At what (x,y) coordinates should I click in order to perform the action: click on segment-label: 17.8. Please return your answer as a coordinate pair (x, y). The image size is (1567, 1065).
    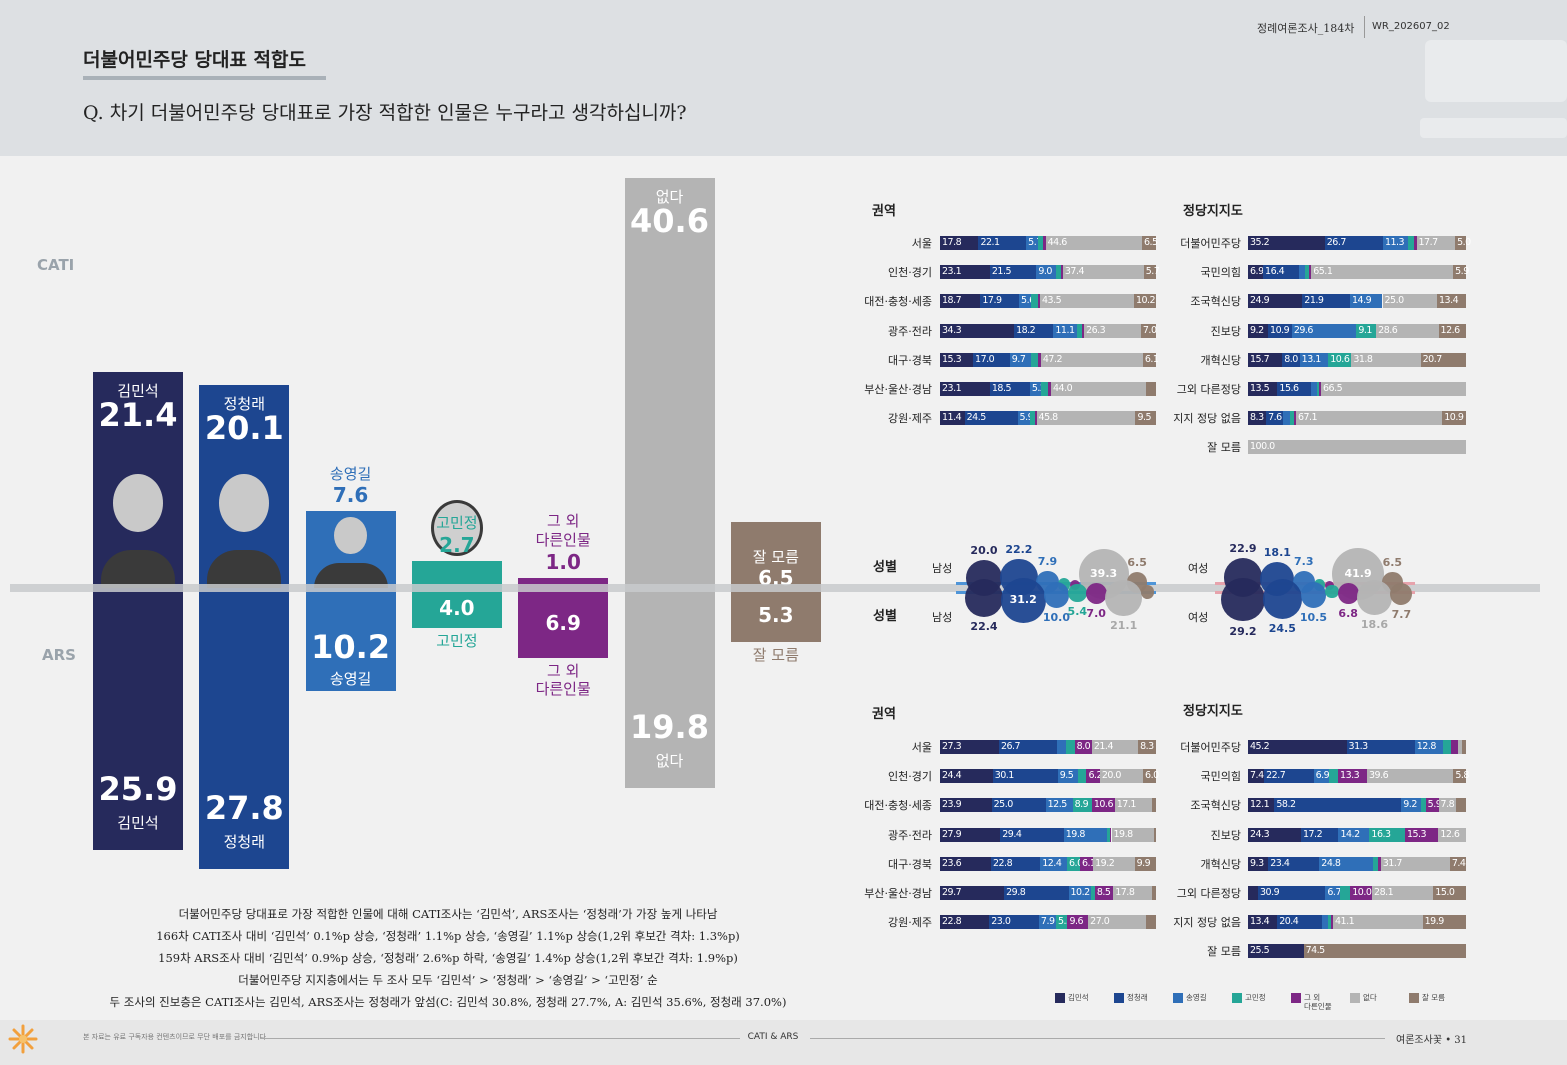
    Looking at the image, I should click on (1125, 892).